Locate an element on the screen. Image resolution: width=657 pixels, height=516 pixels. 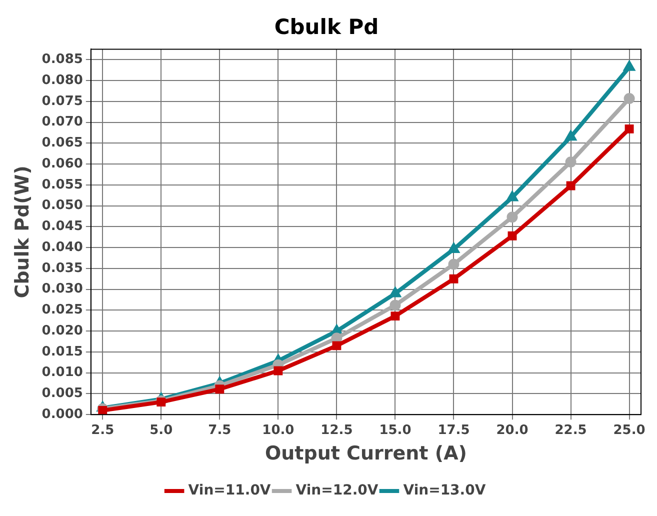
x-tick-label: 12.5 is located at coordinates (336, 430).